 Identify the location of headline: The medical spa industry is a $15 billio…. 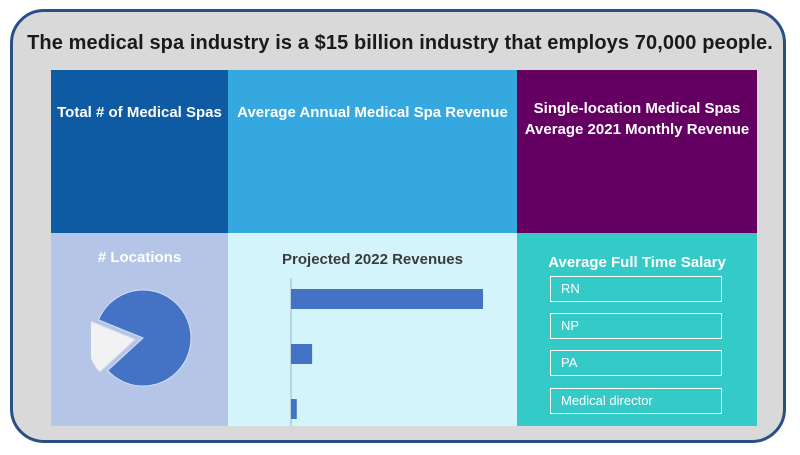
(400, 43).